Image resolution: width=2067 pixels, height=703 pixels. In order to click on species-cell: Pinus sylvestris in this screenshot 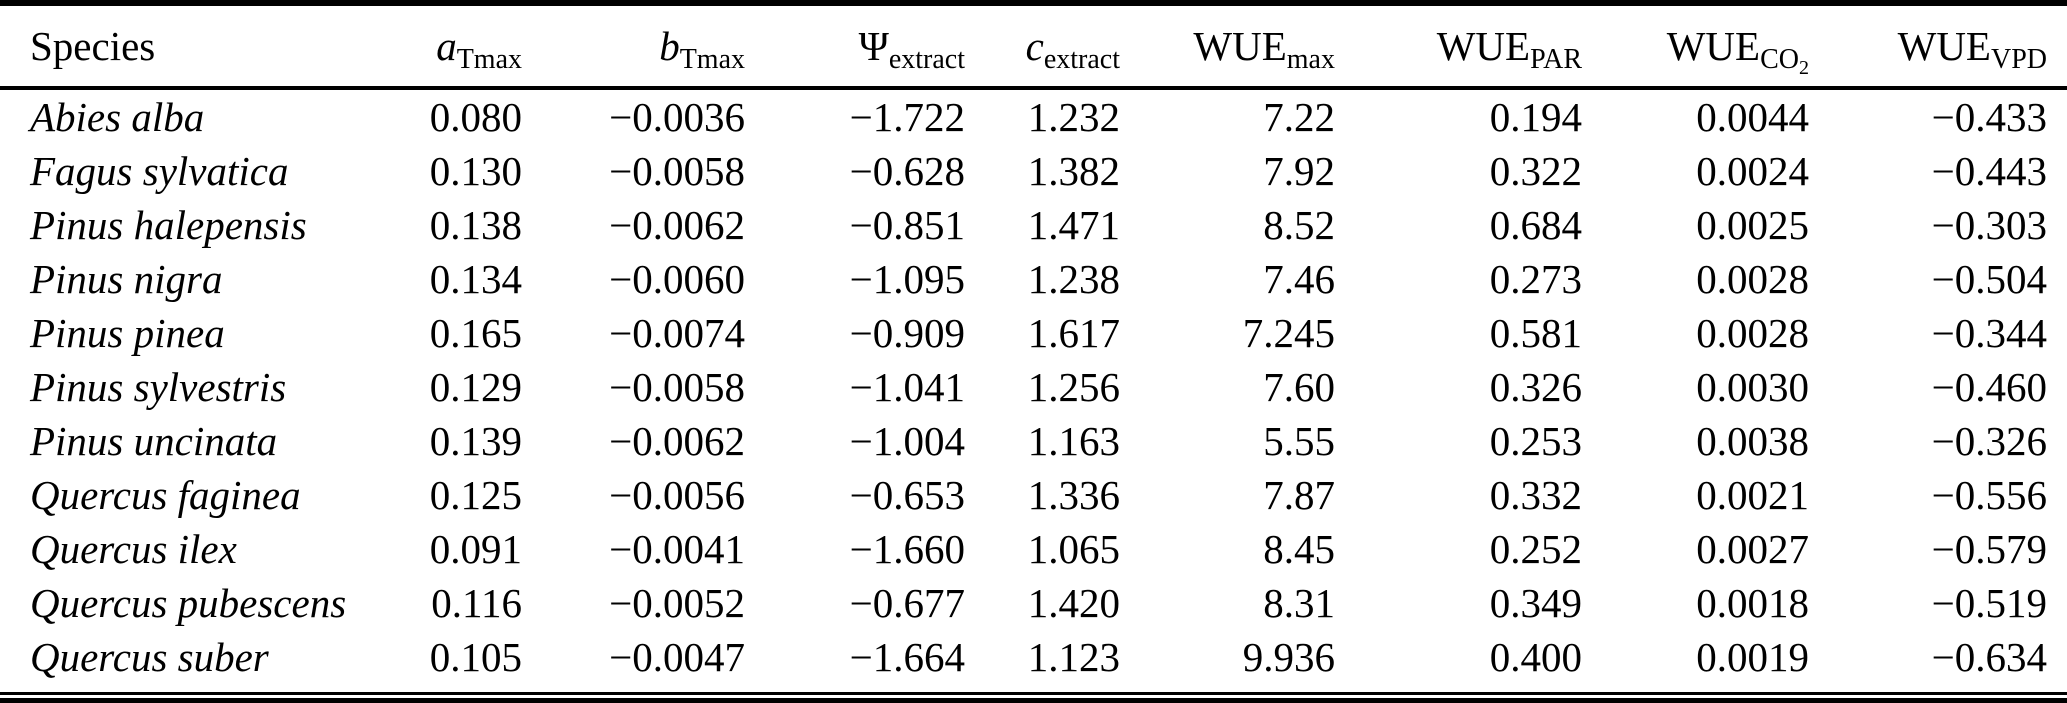, I will do `click(158, 387)`.